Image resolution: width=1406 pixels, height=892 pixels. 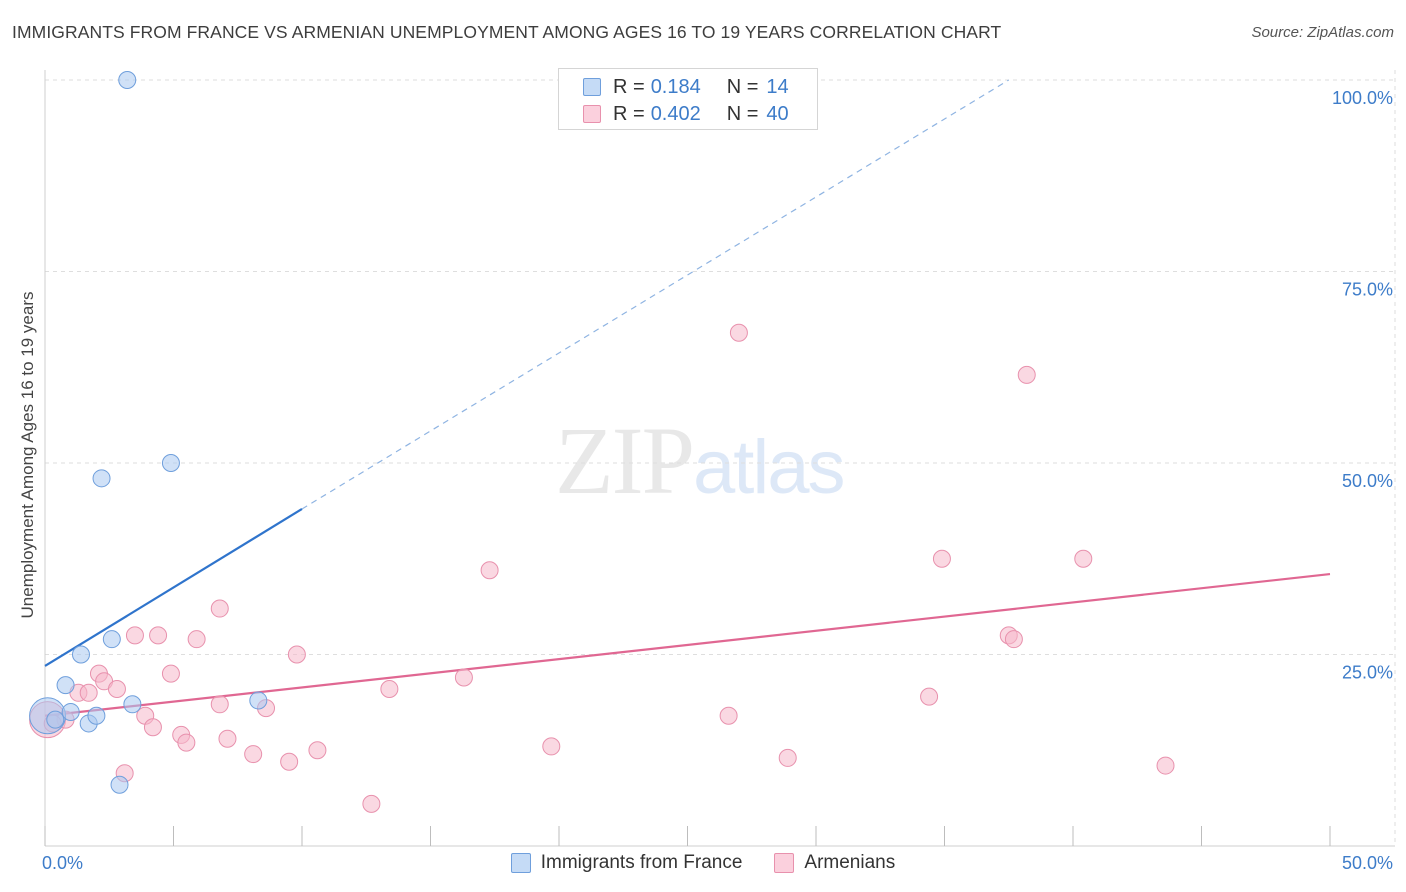 I want to click on legend-item-armenians: Armenians, so click(x=834, y=863).